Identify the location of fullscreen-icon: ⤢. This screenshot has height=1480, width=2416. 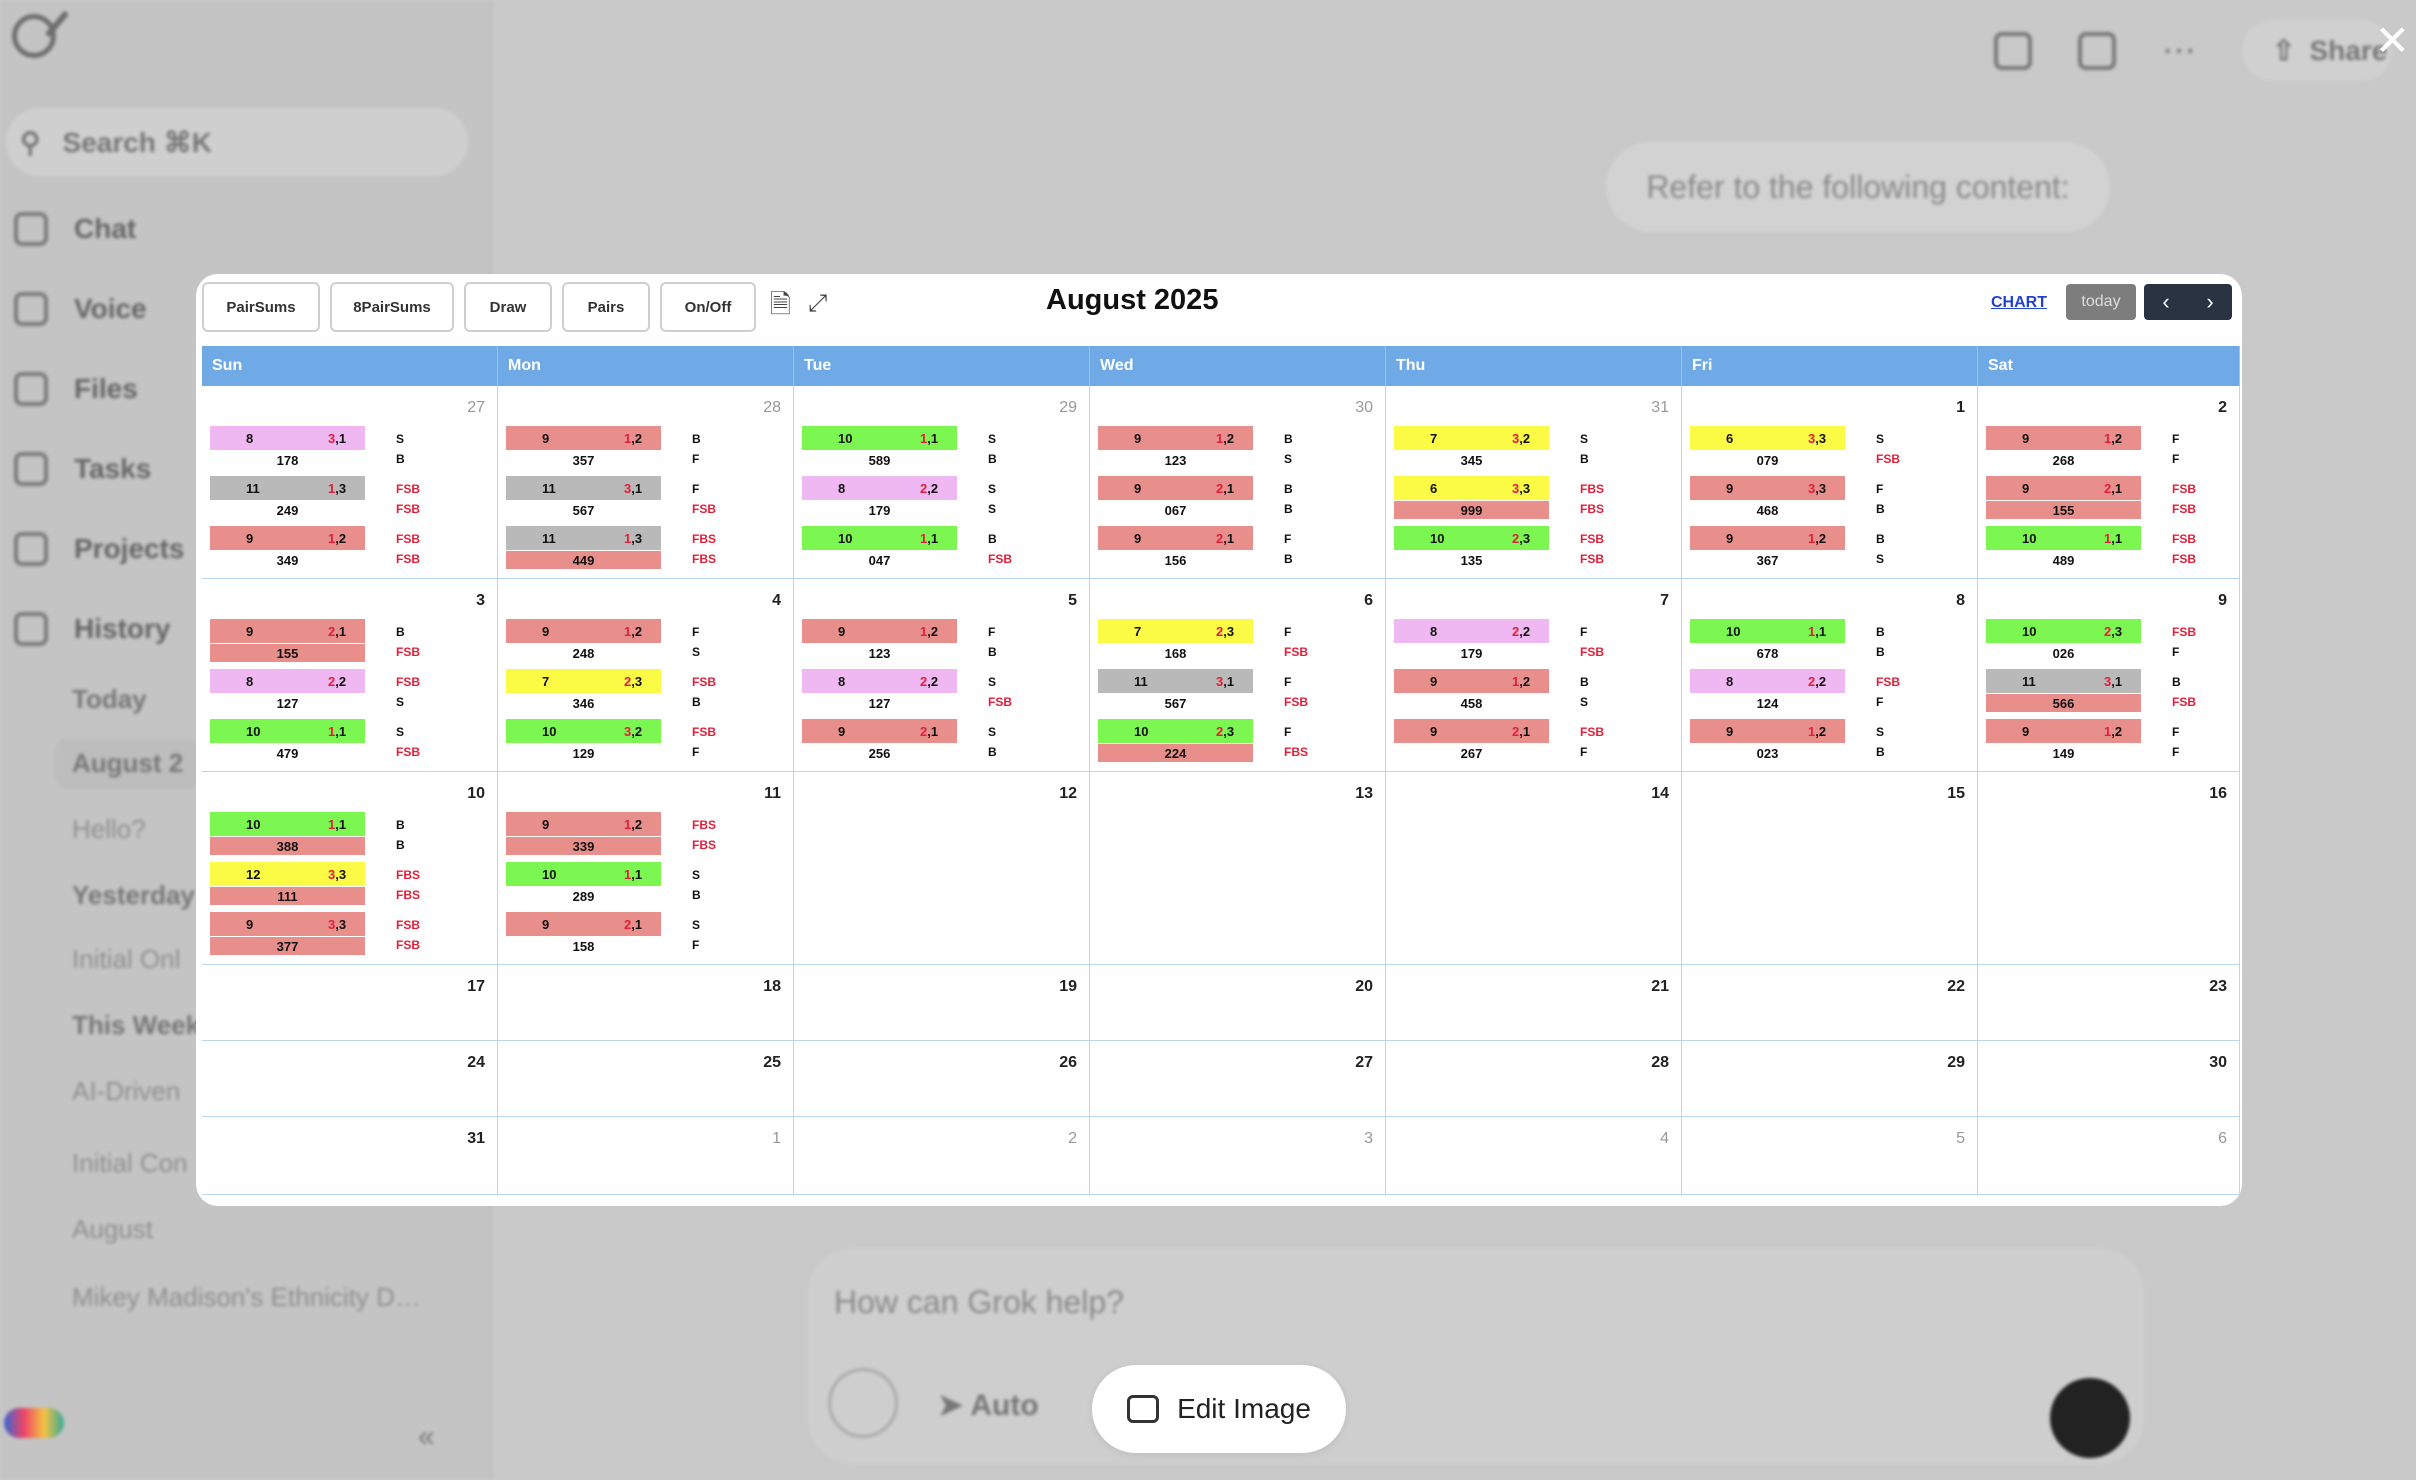
(818, 303).